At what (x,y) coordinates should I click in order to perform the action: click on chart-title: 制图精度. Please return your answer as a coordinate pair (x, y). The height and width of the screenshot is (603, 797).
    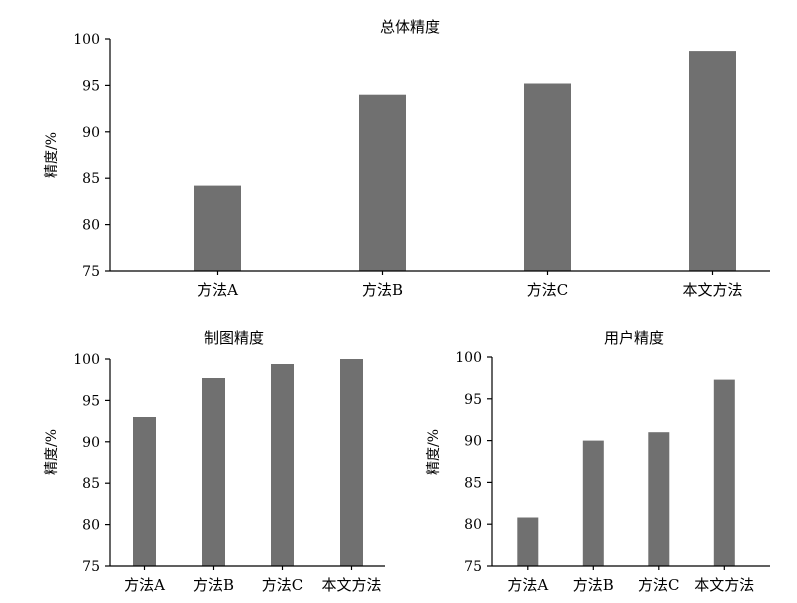
    Looking at the image, I should click on (234, 338).